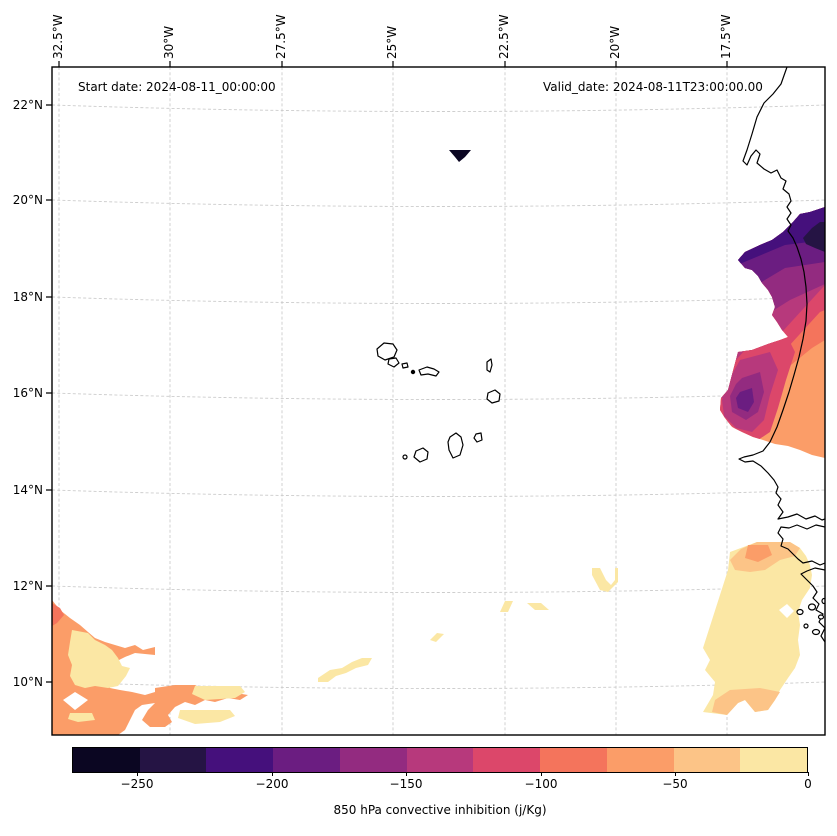  Describe the element at coordinates (455, 445) in the screenshot. I see `island-santiago` at that location.